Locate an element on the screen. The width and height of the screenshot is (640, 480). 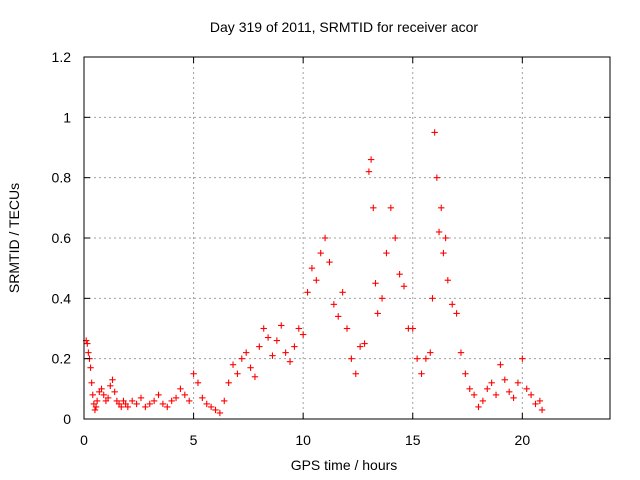
y-tick-label: 0 is located at coordinates (67, 419).